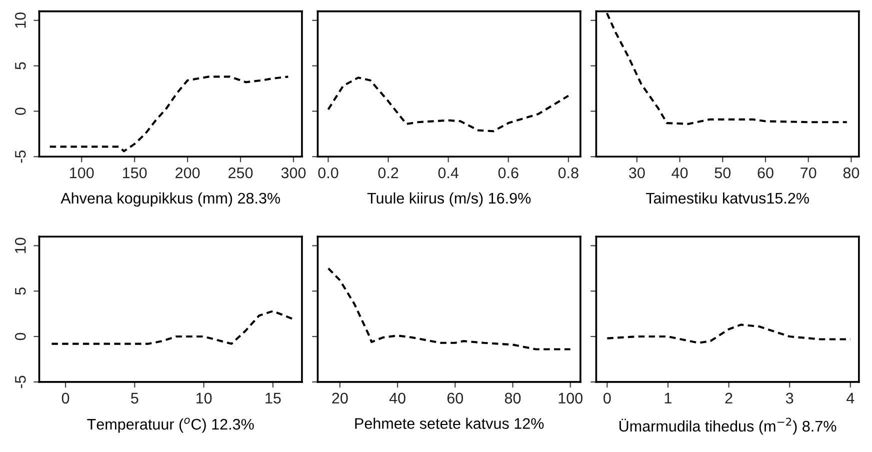  What do you see at coordinates (449, 423) in the screenshot?
I see `x-axis-title: Pehmete setete katvus 12%` at bounding box center [449, 423].